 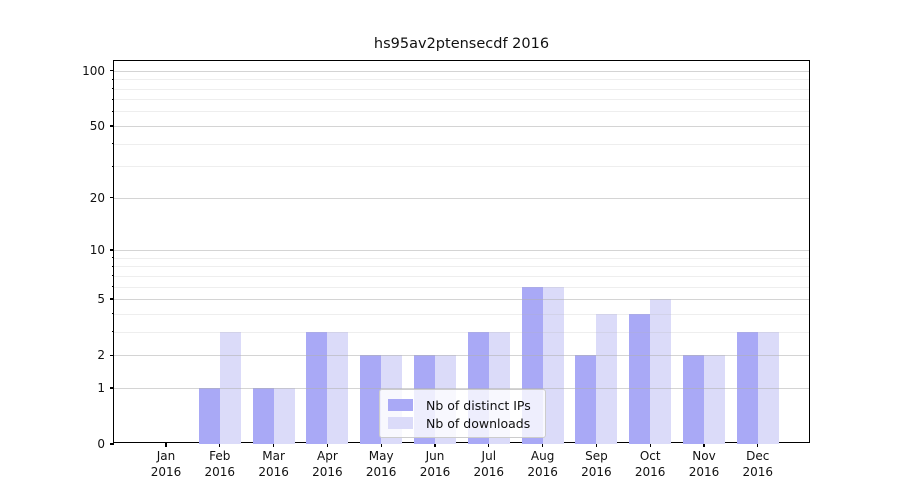 What do you see at coordinates (400, 423) in the screenshot?
I see `legend-swatch-downloads` at bounding box center [400, 423].